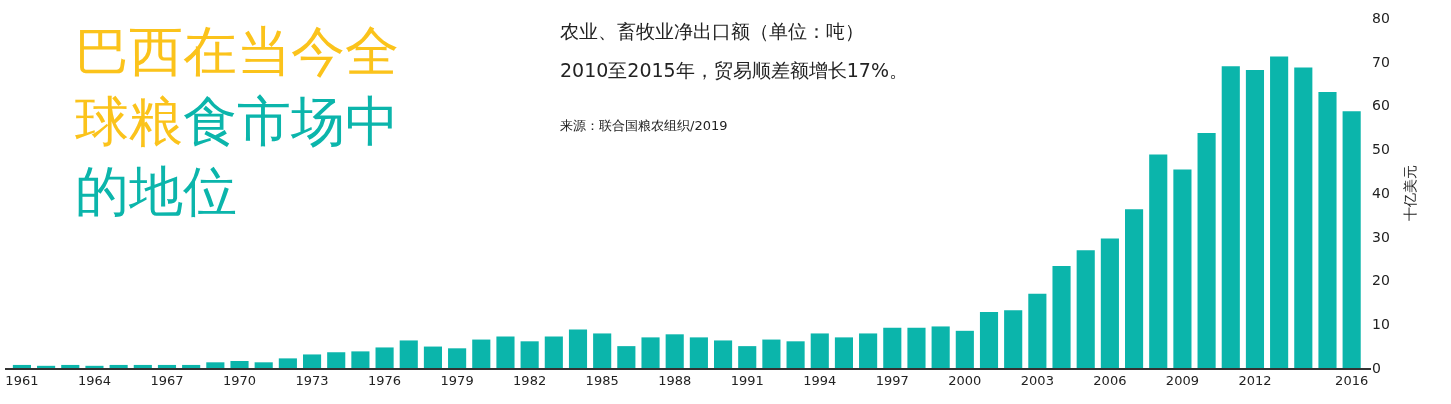 The image size is (1451, 404). What do you see at coordinates (965, 381) in the screenshot?
I see `x-tick-label: 2000` at bounding box center [965, 381].